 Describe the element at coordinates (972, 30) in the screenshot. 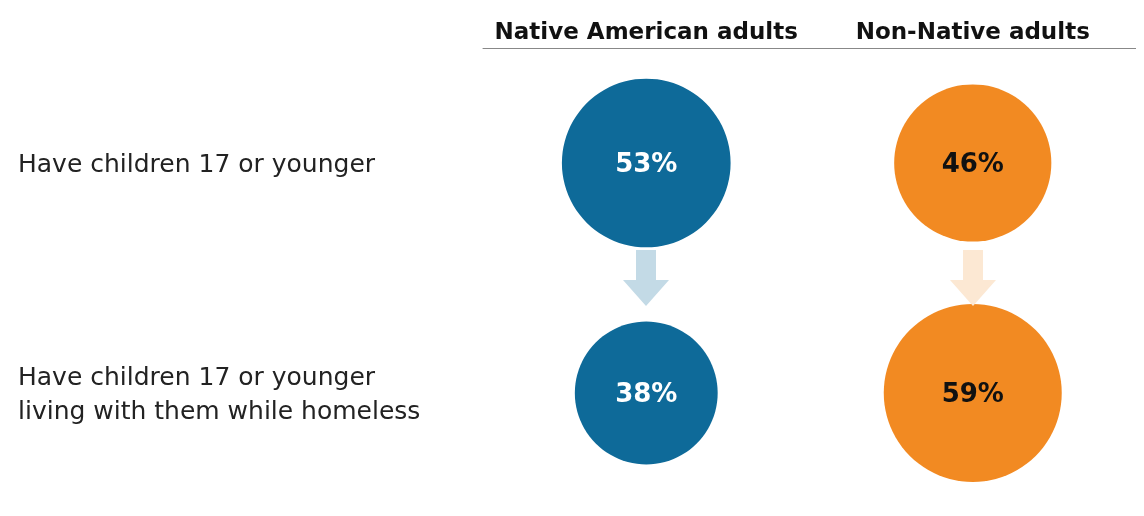

I see `category-label: Non-Native adults` at that location.